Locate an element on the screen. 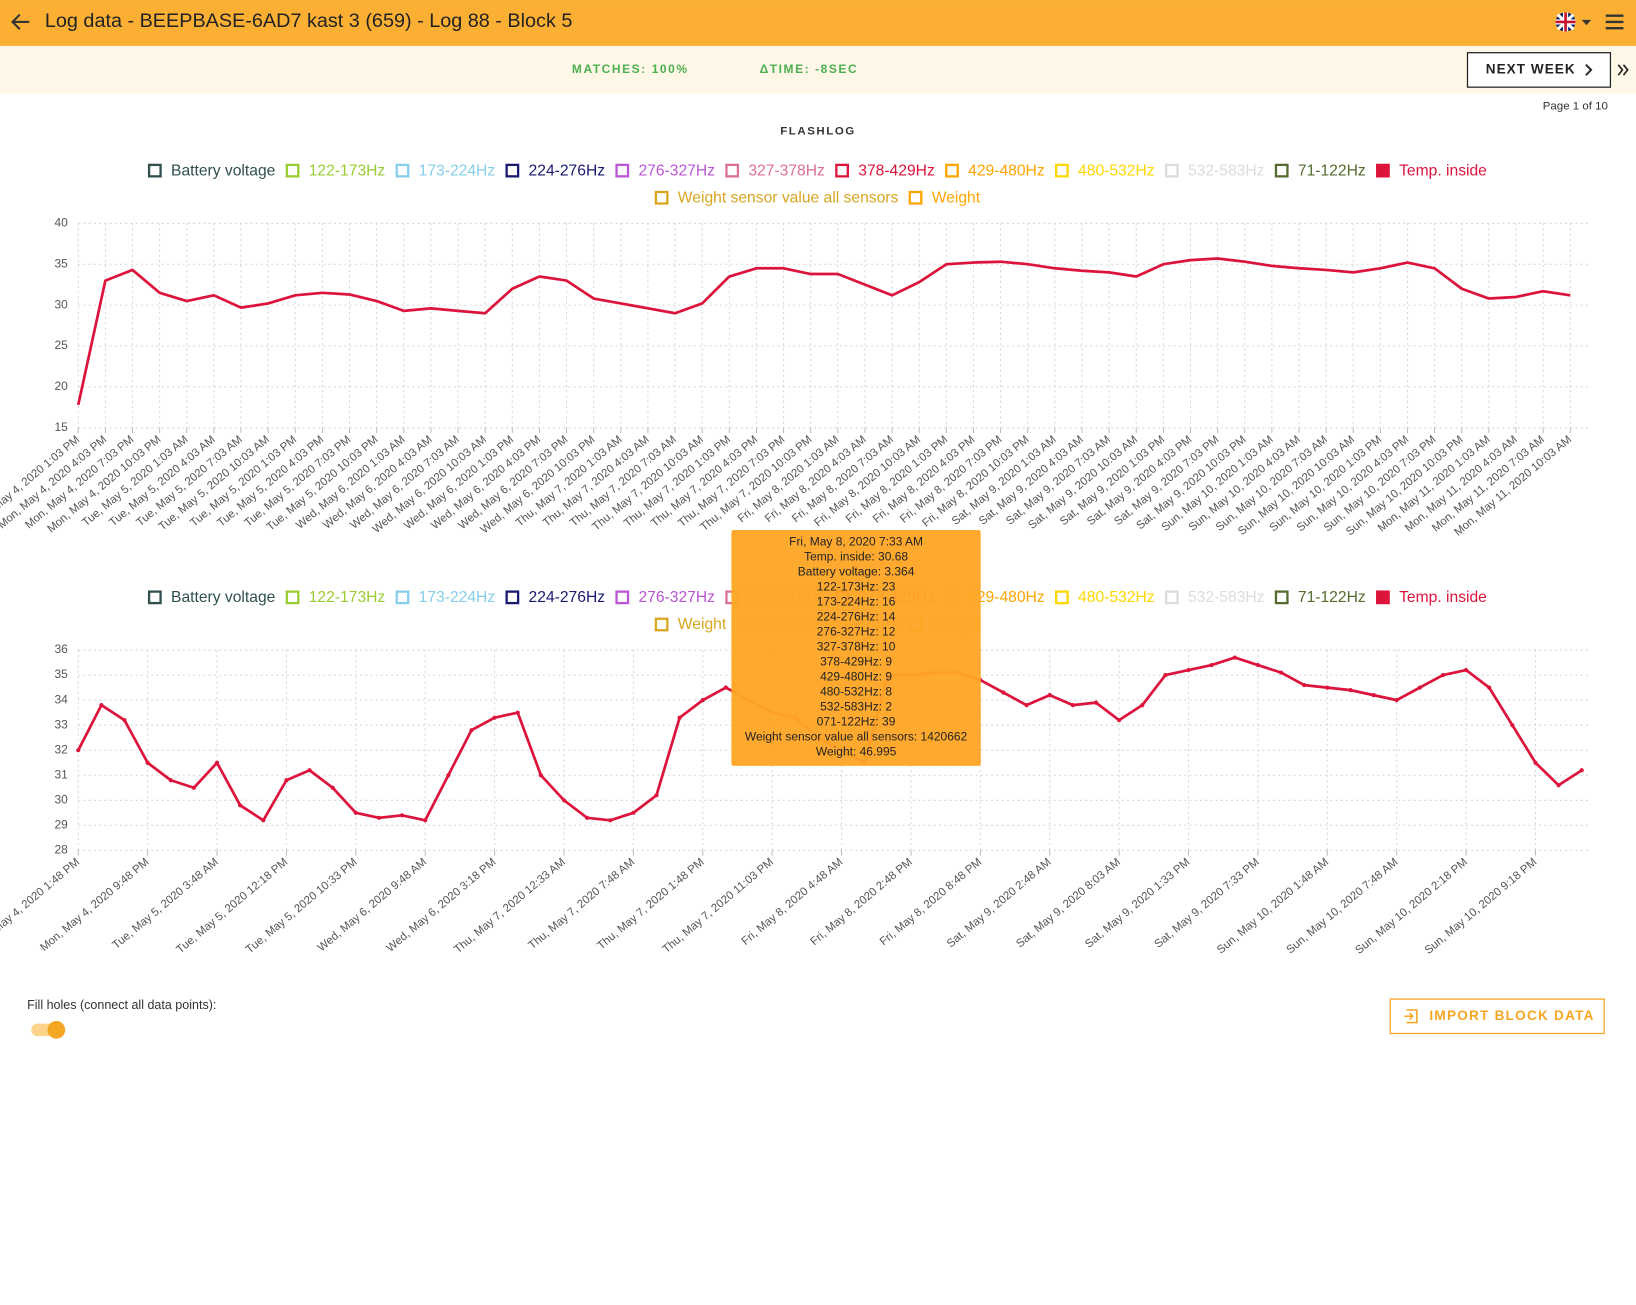 Image resolution: width=1636 pixels, height=1305 pixels. y-tick-label: 40 is located at coordinates (61, 222).